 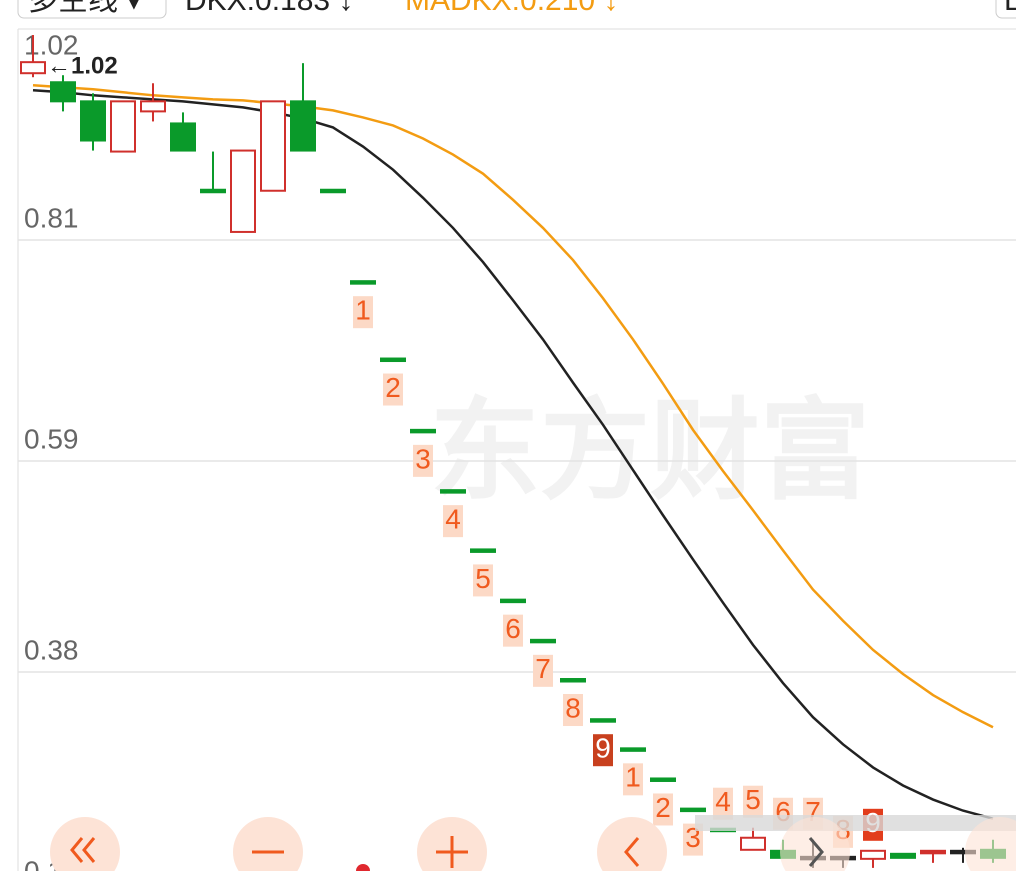 I want to click on controls, so click(x=533, y=844).